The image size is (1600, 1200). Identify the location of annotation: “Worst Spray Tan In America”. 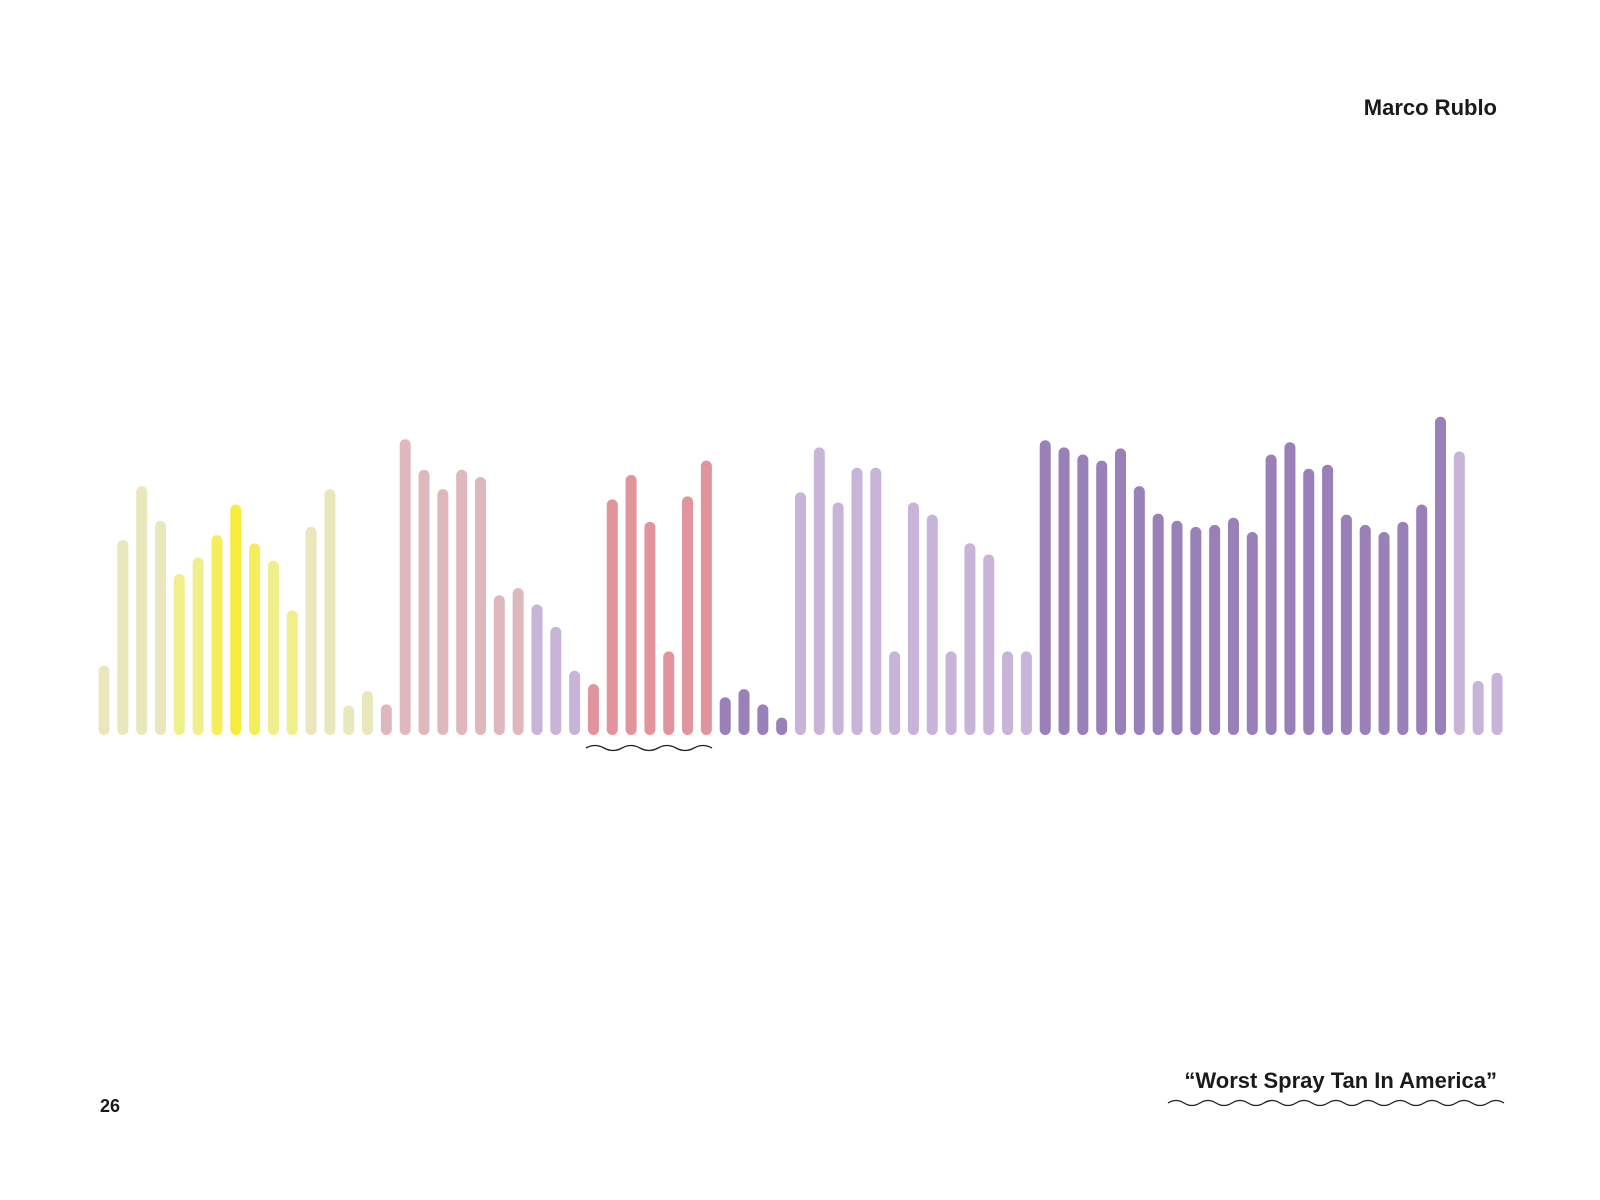
(1340, 1080).